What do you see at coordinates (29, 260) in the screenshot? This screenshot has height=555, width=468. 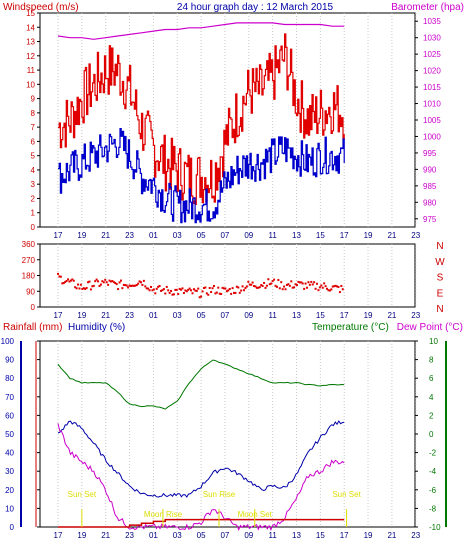 I see `dir-y-tick-label: 270` at bounding box center [29, 260].